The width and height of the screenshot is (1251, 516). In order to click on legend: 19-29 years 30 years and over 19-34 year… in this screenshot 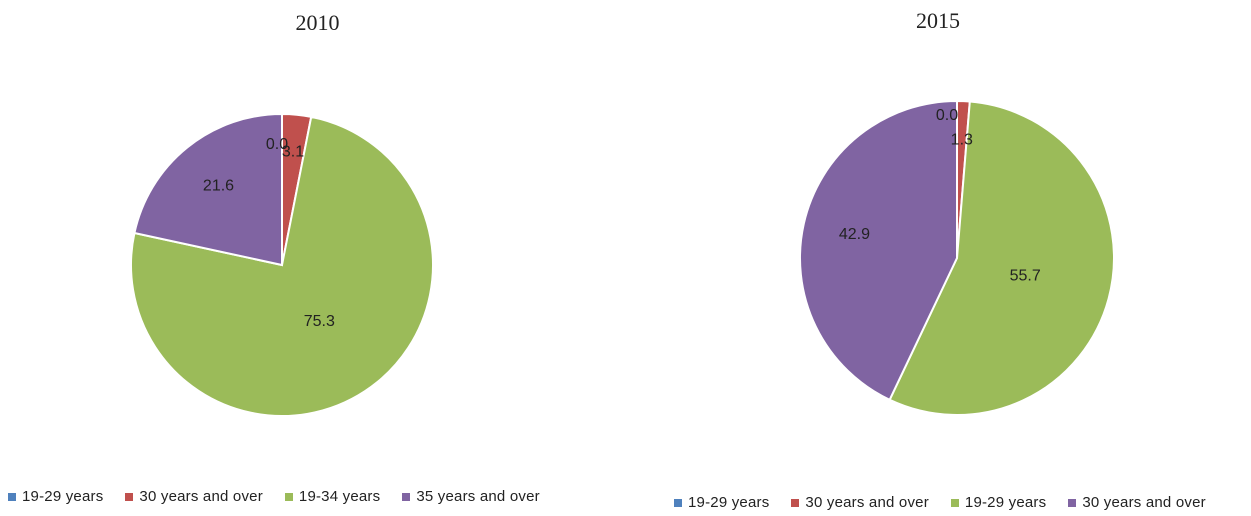, I will do `click(285, 496)`.